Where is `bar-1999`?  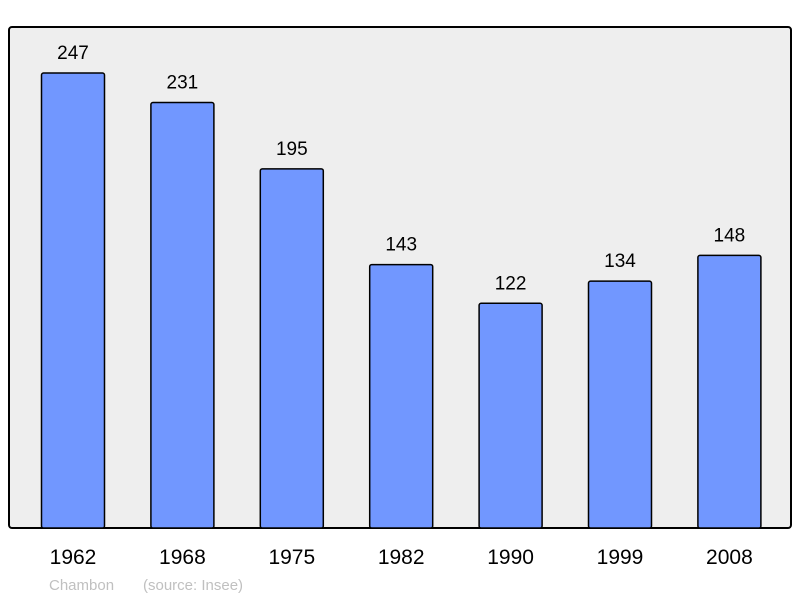
bar-1999 is located at coordinates (620, 404).